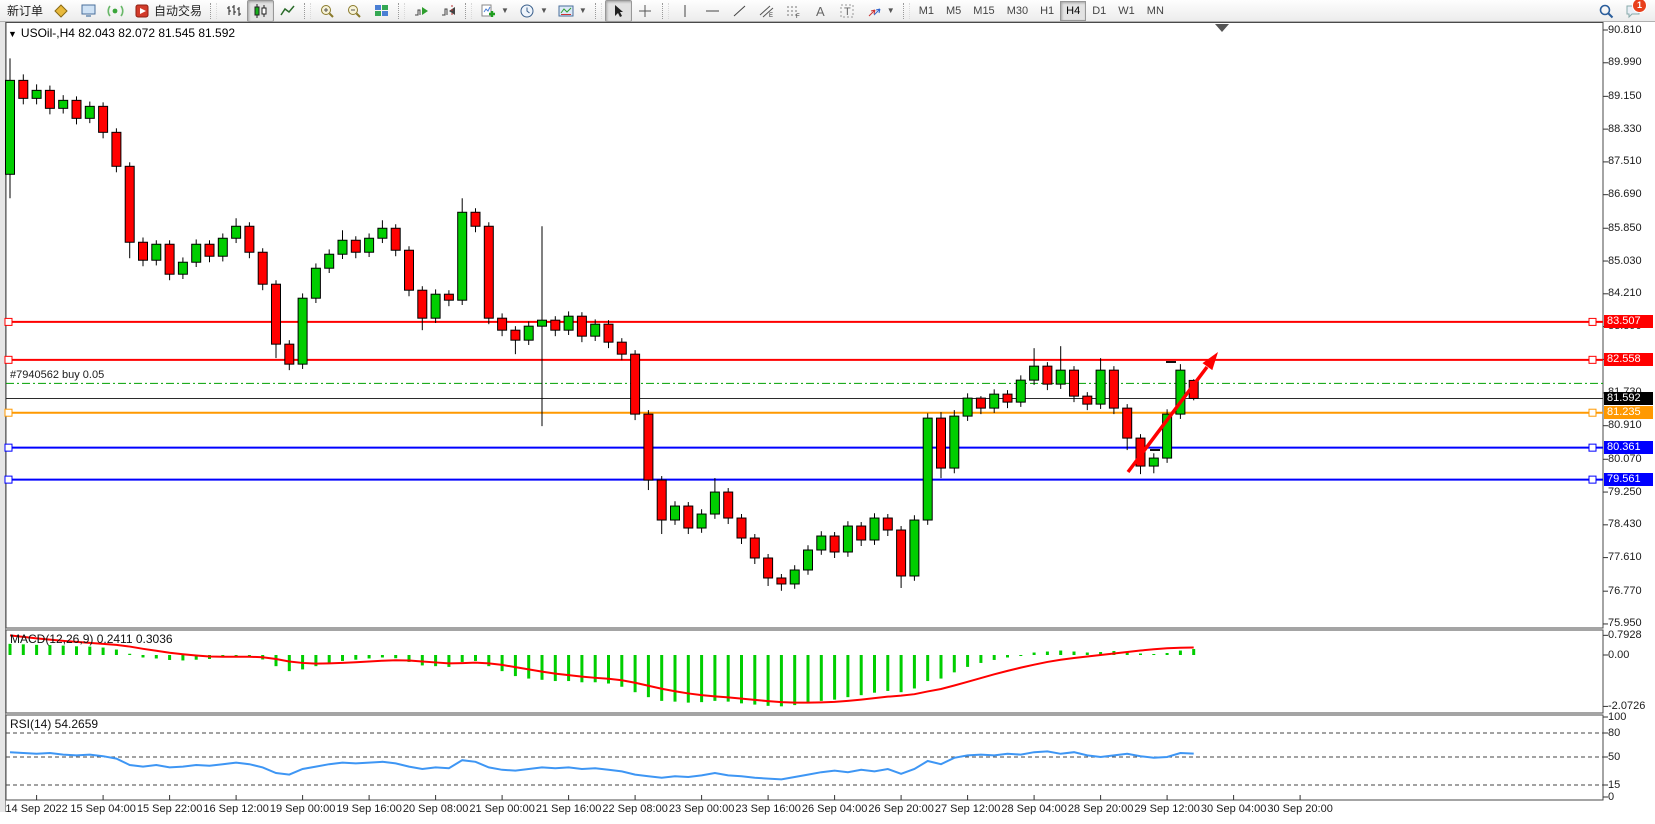 This screenshot has height=824, width=1655. I want to click on price-axis-label: 89.150, so click(1625, 95).